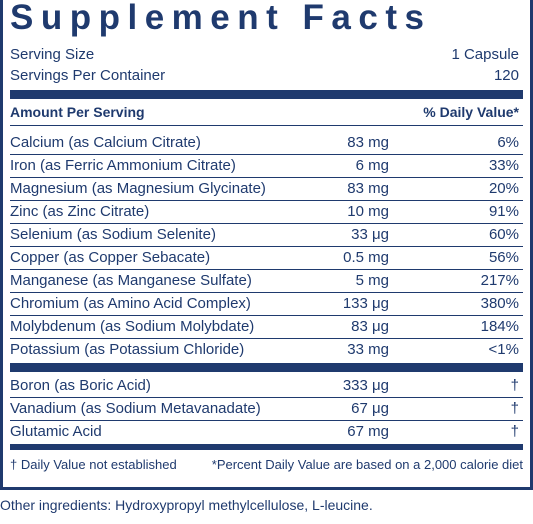 This screenshot has width=533, height=524. What do you see at coordinates (93, 464) in the screenshot?
I see `footnote: † Daily Value not established` at bounding box center [93, 464].